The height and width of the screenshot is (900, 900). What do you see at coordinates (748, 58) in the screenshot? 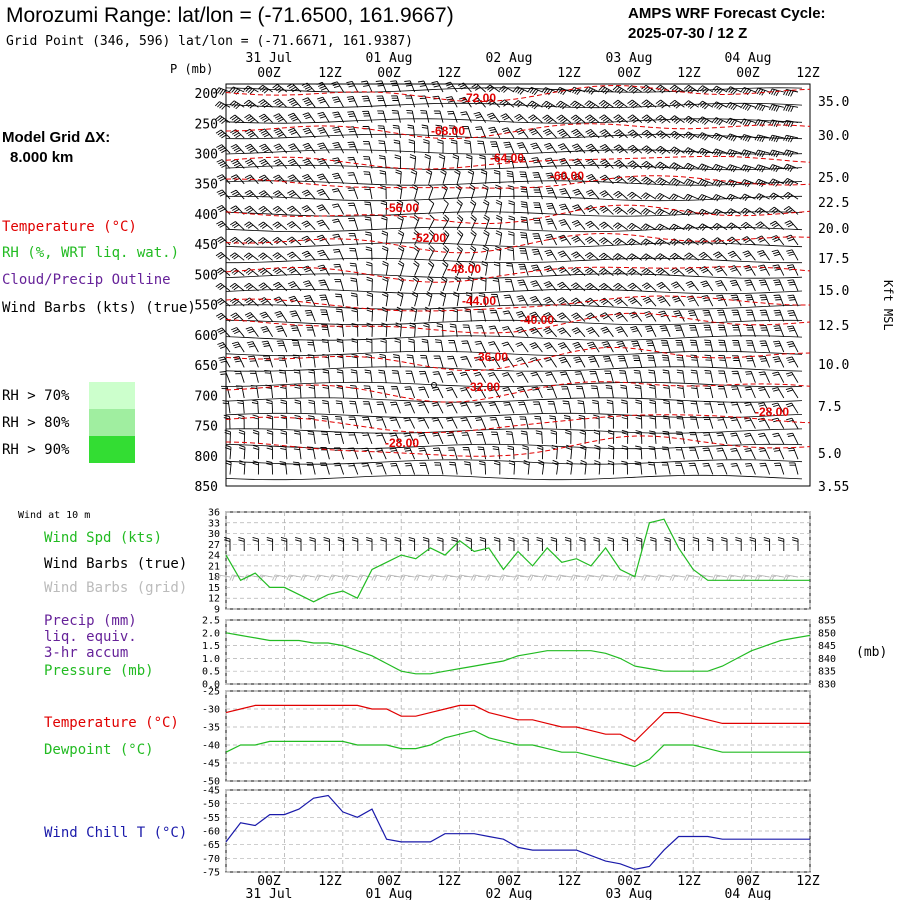
I see `top-date-tick: 04 Aug` at bounding box center [748, 58].